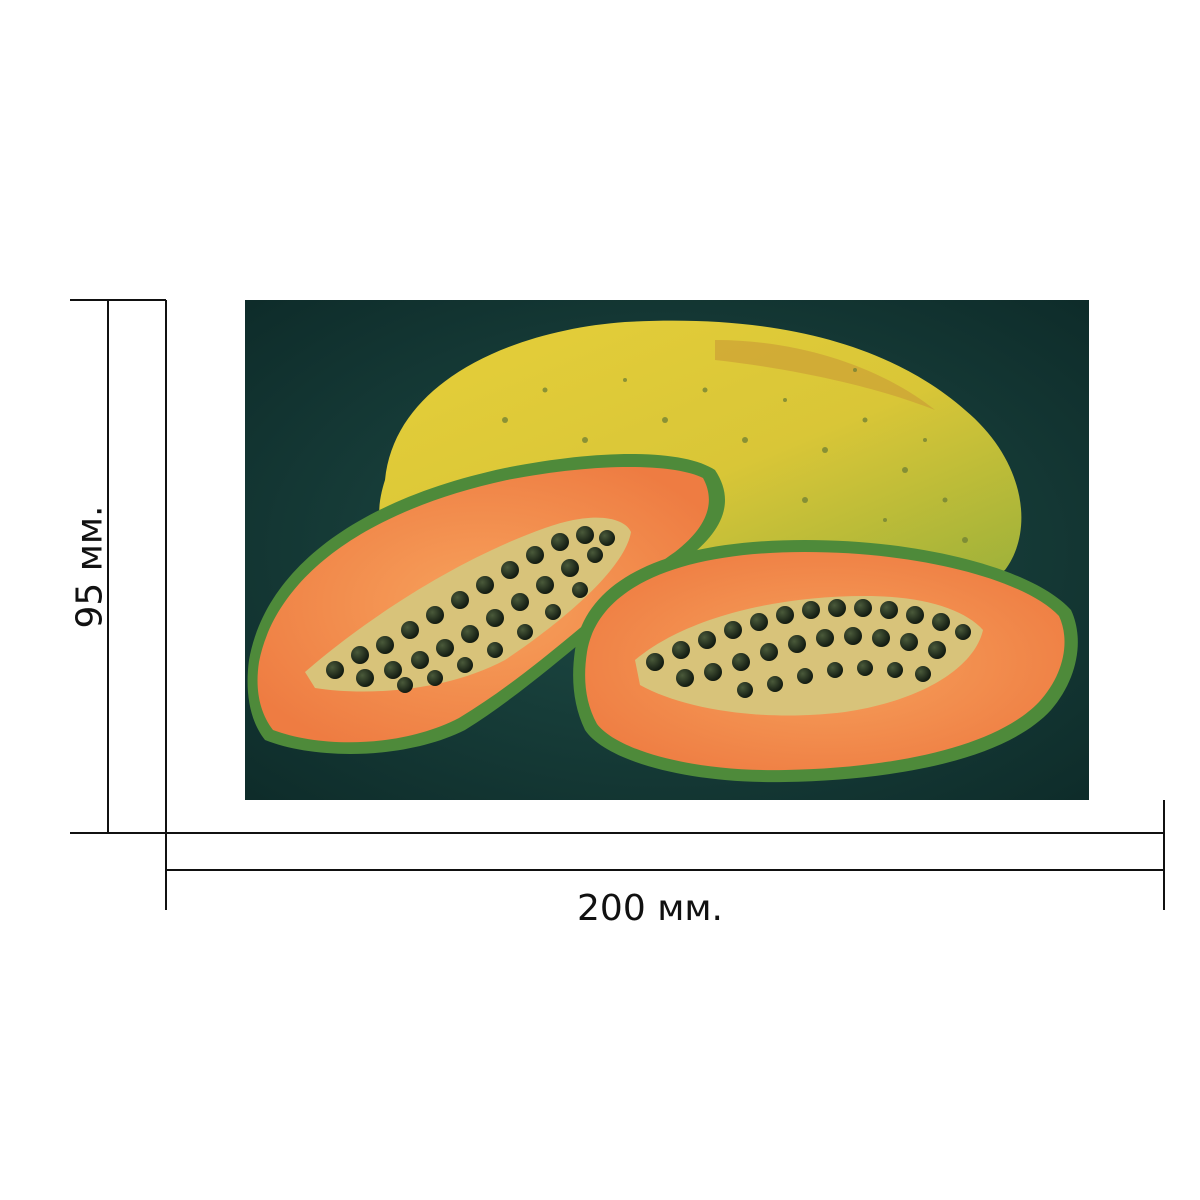  Describe the element at coordinates (90, 567) in the screenshot. I see `height-label: 95 мм.` at that location.